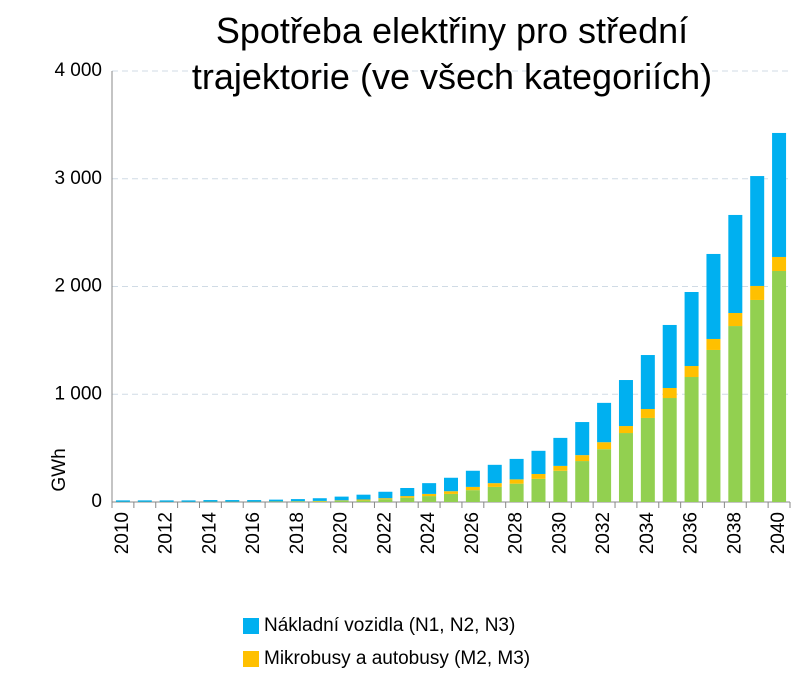 The image size is (794, 673). Describe the element at coordinates (341, 533) in the screenshot. I see `x-tick-label: 2020` at that location.